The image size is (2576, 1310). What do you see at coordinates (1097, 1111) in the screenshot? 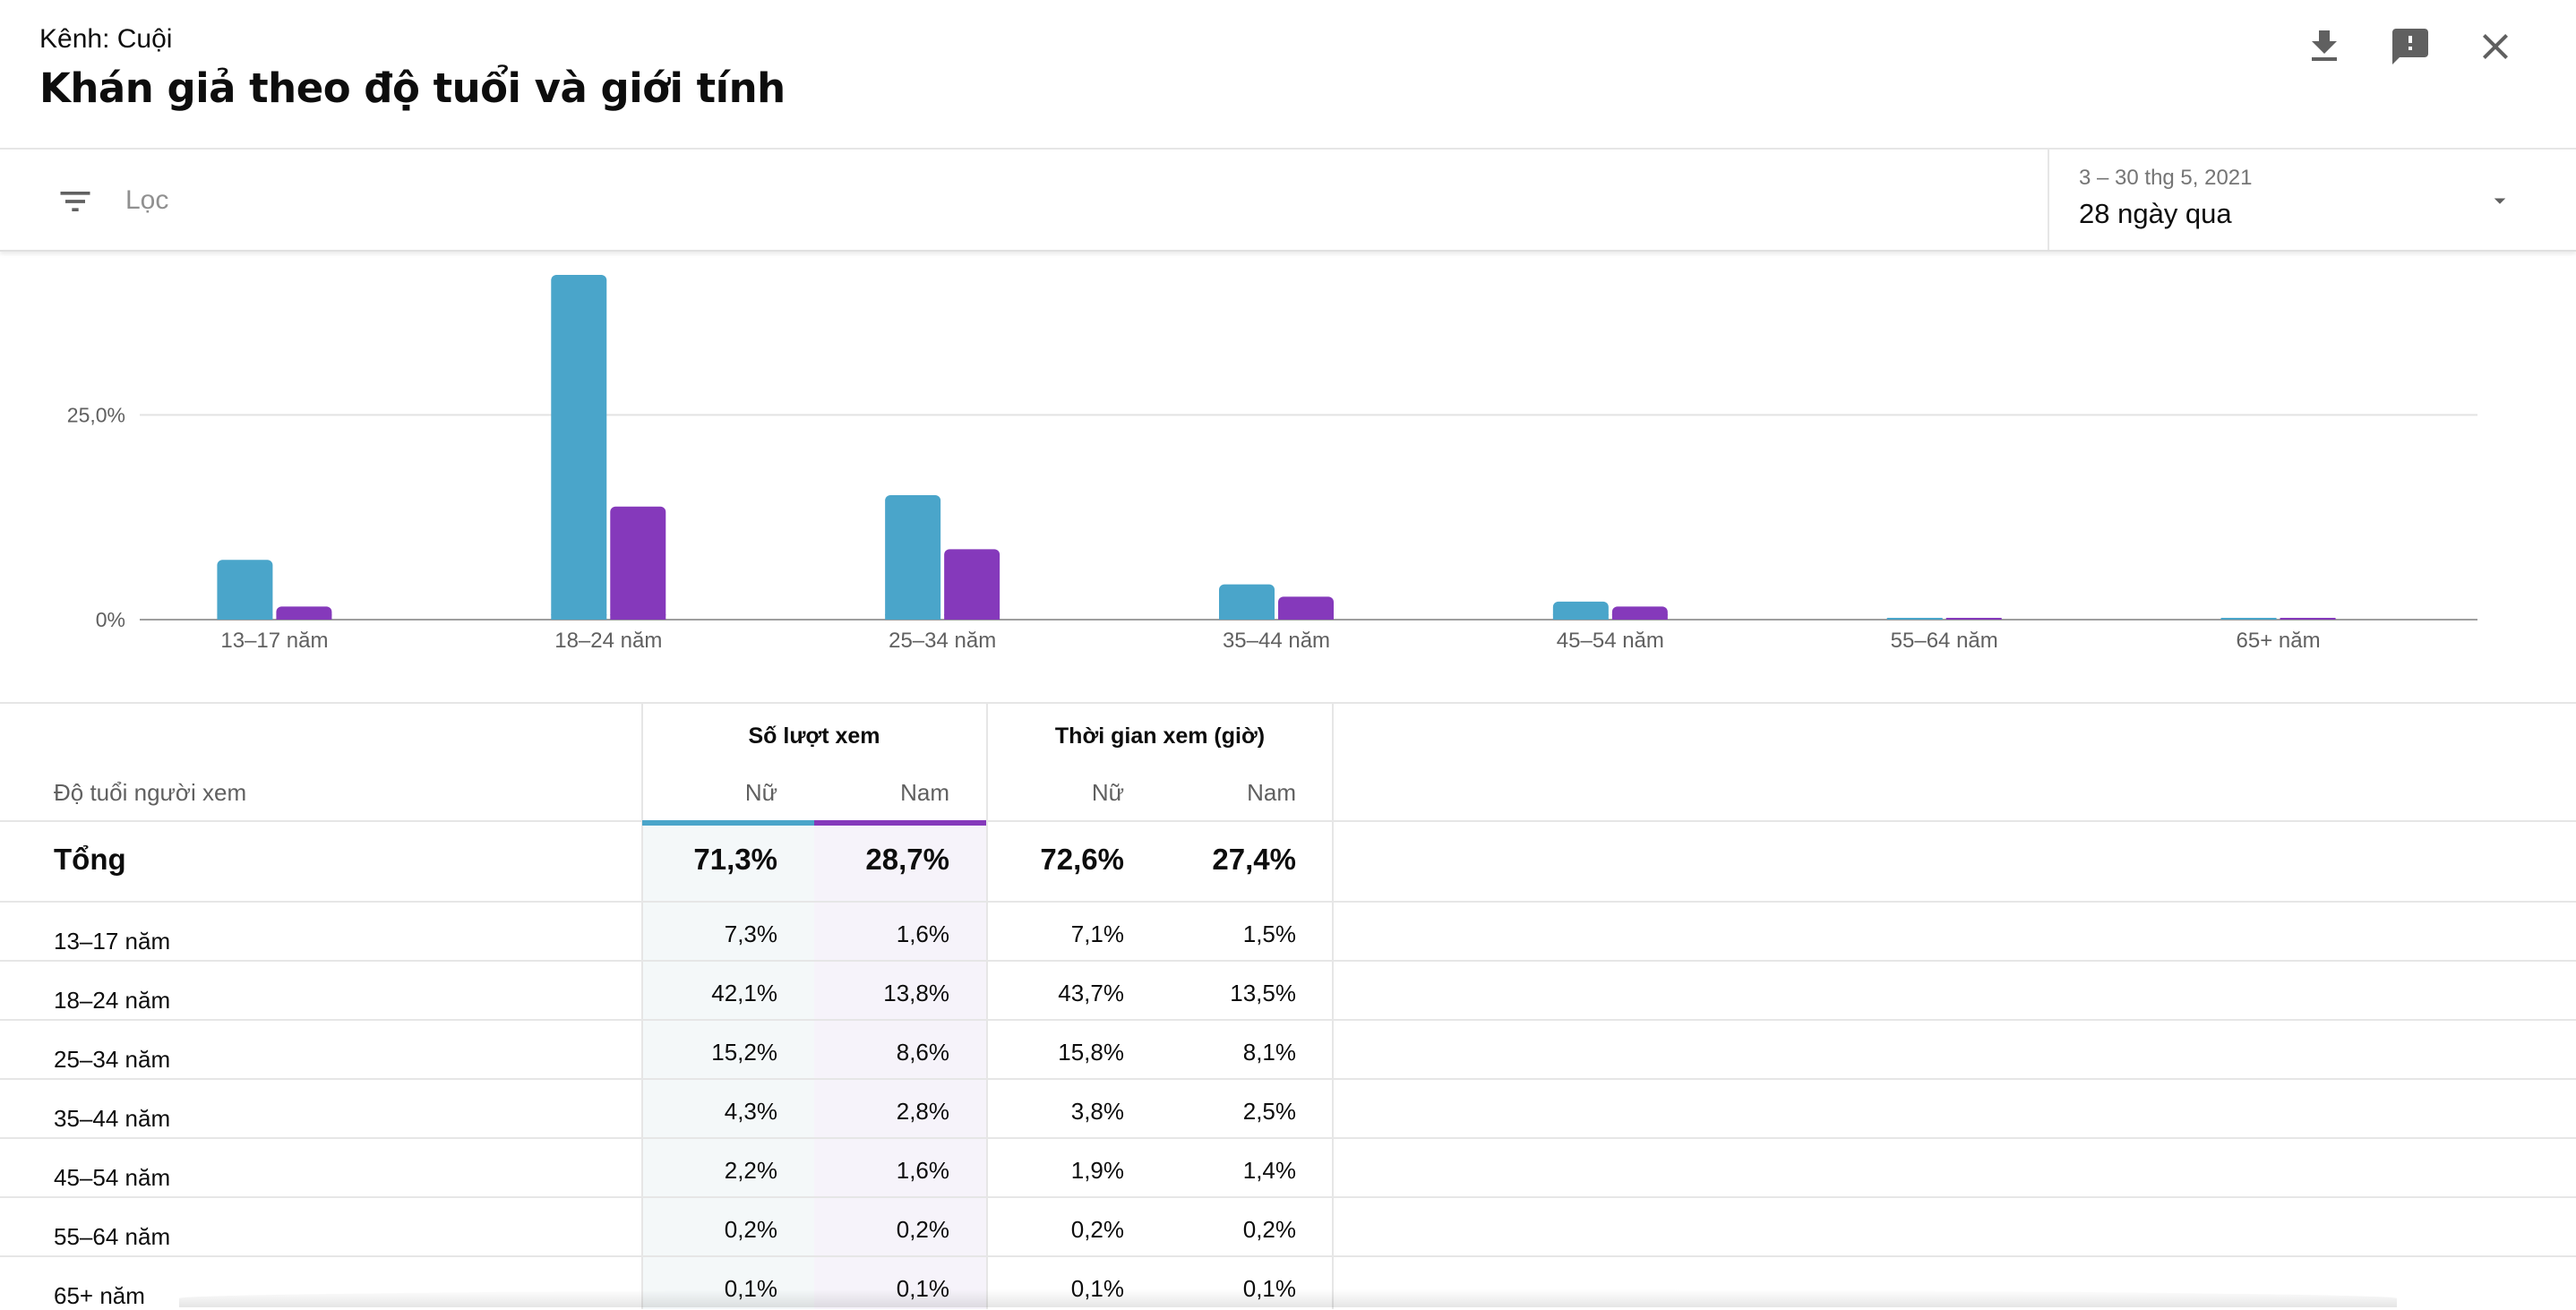
I see `table-cell: 3,8%` at bounding box center [1097, 1111].